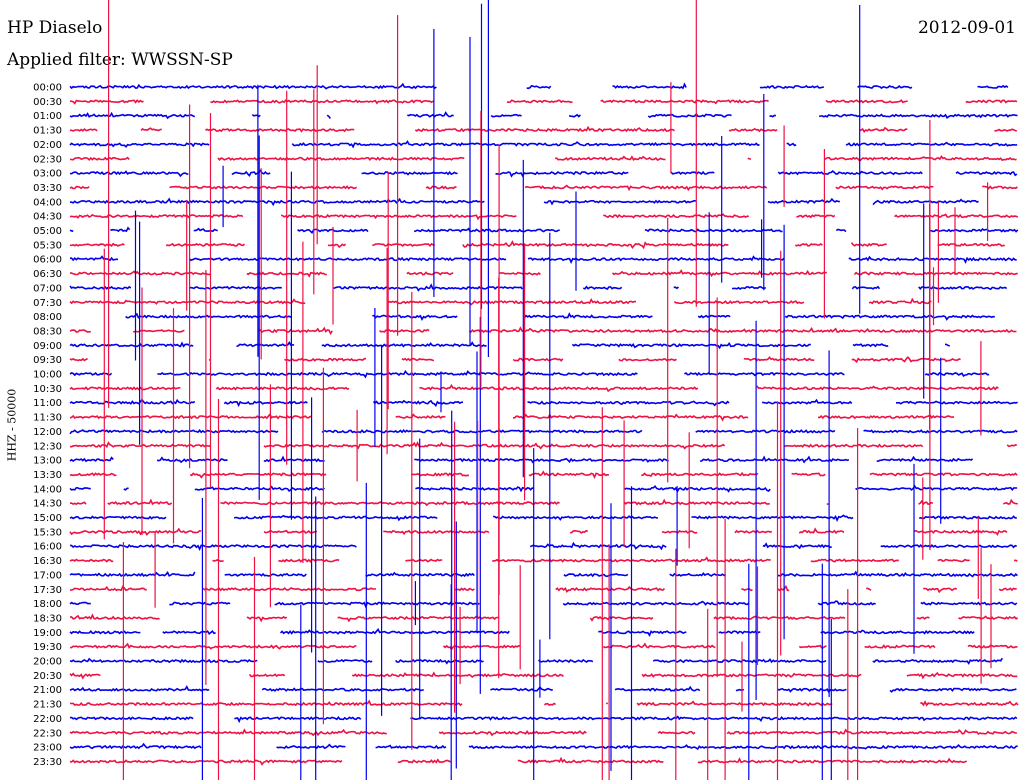  Describe the element at coordinates (47, 159) in the screenshot. I see `row-time-label: 02:30` at that location.